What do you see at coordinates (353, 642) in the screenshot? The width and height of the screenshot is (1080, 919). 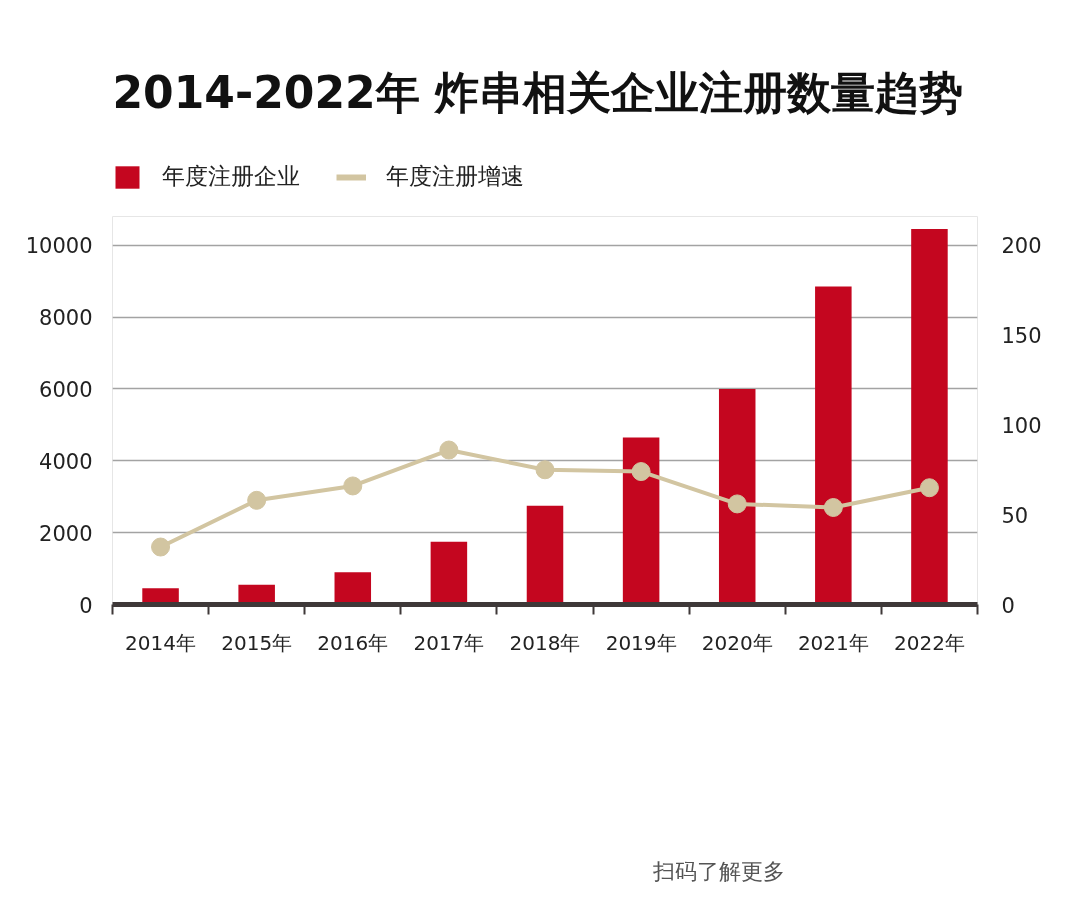 I see `x-tick-label: 2016年` at bounding box center [353, 642].